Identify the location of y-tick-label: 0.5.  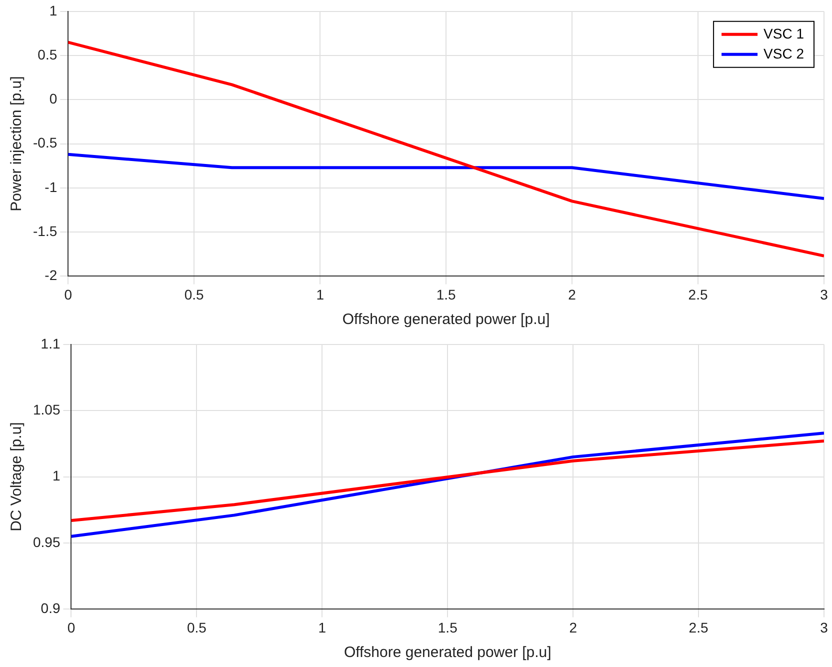
(48, 54).